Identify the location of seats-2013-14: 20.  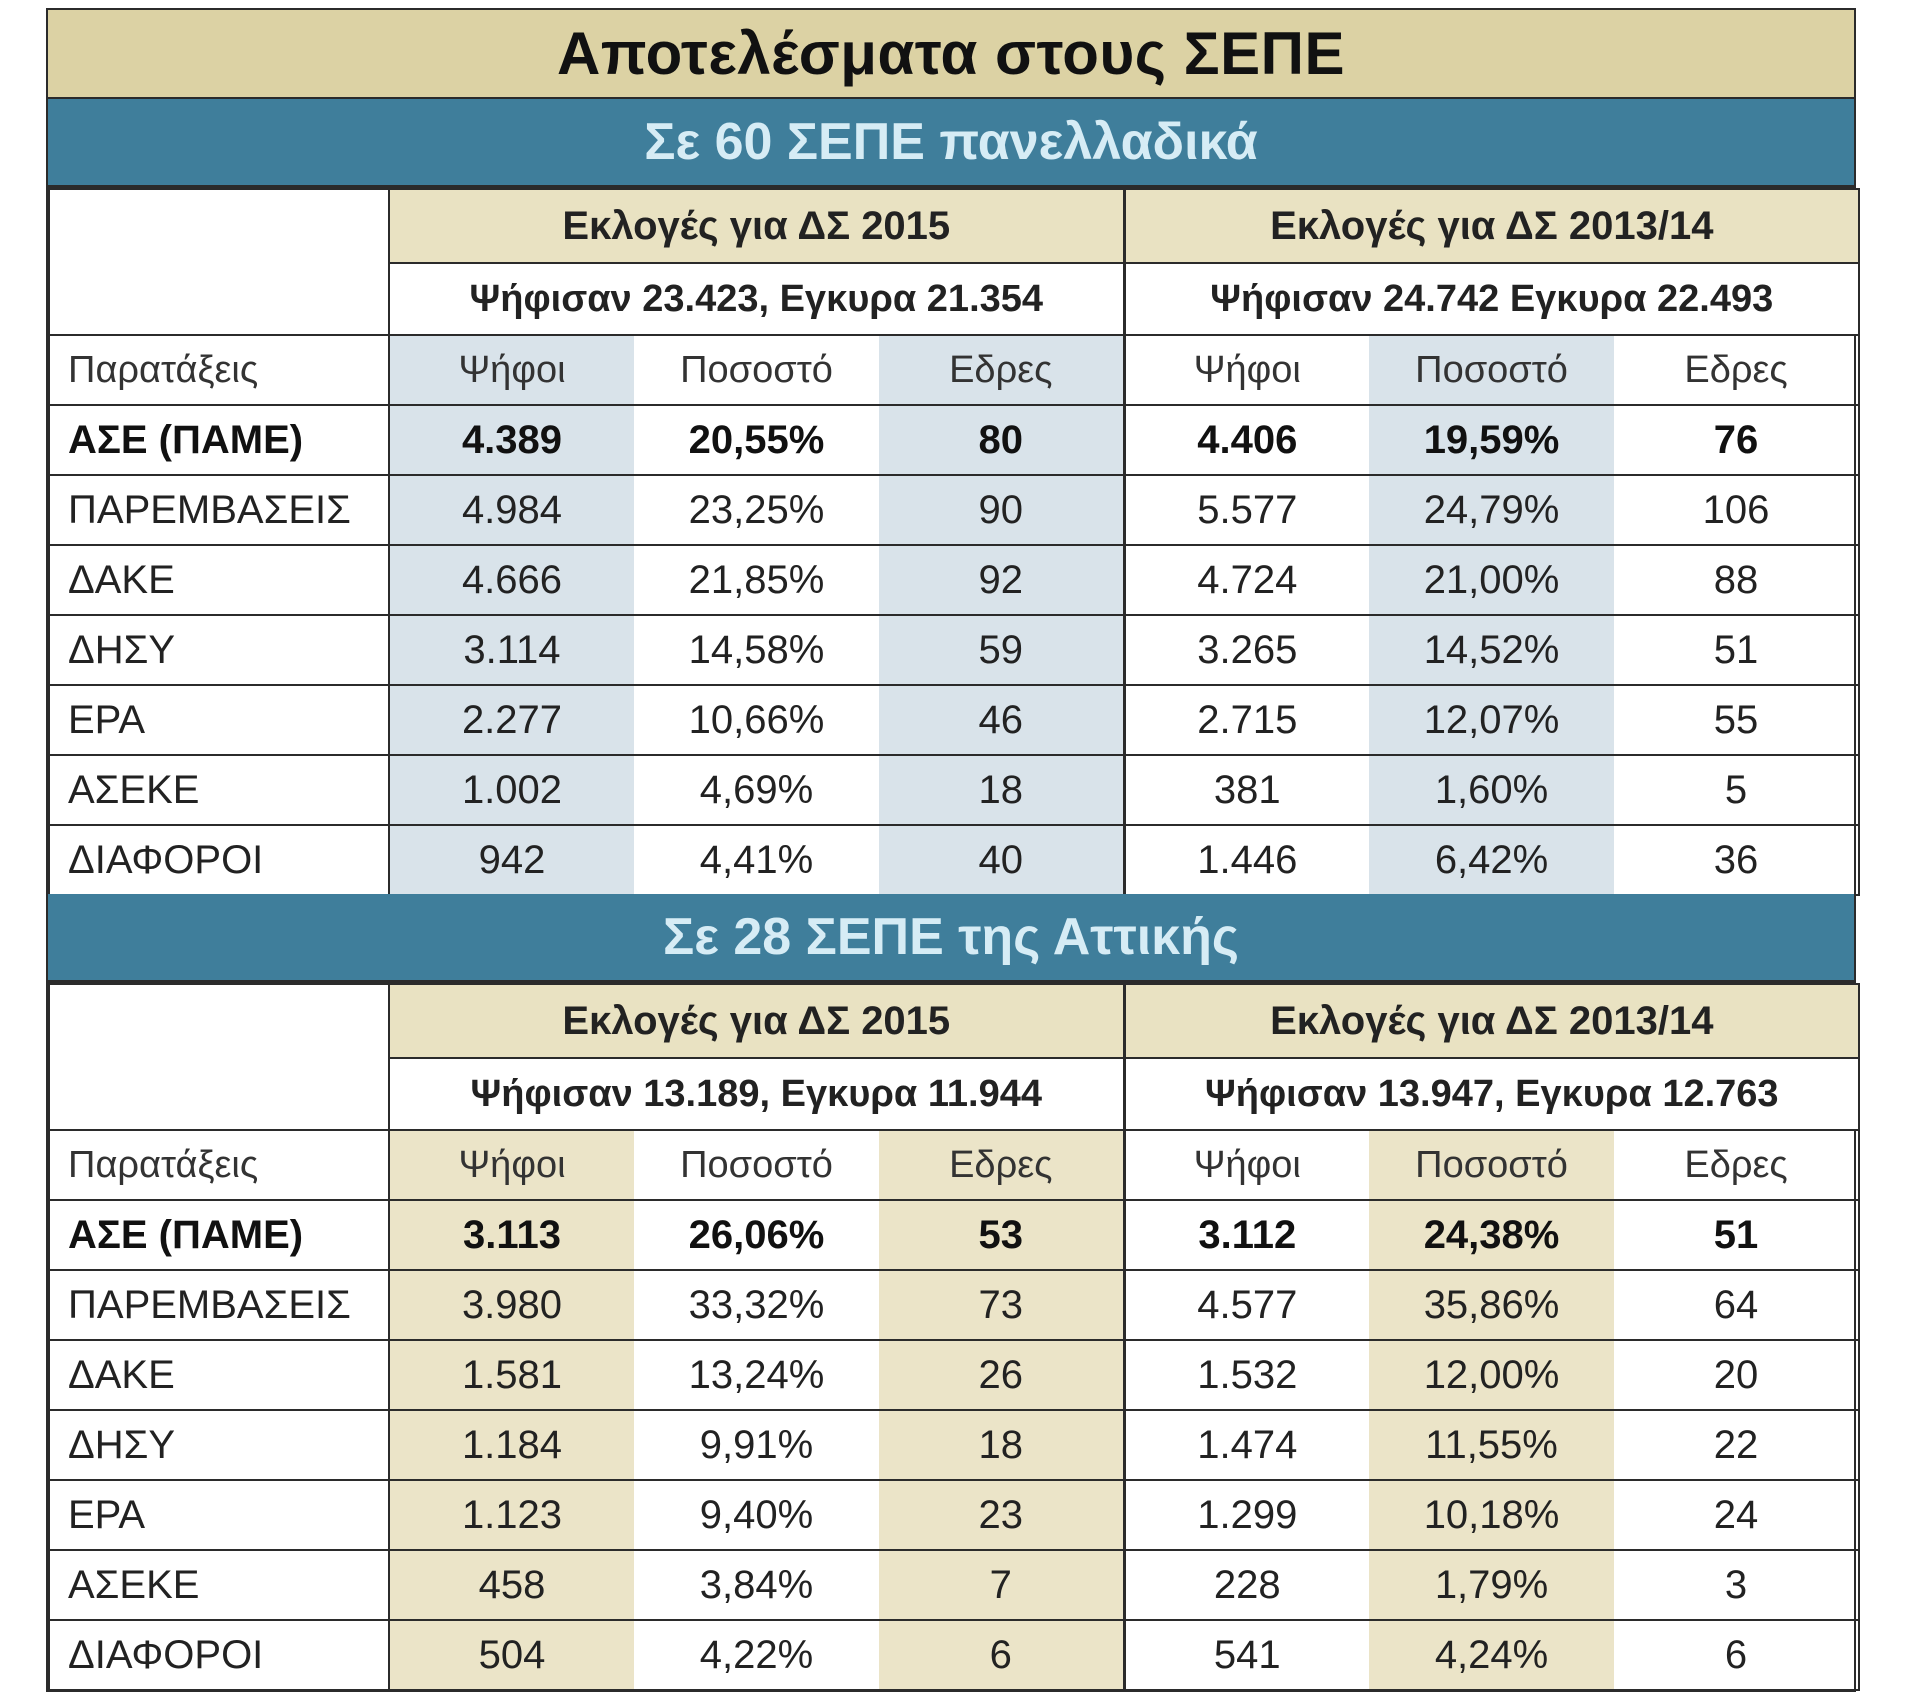
(1737, 1375).